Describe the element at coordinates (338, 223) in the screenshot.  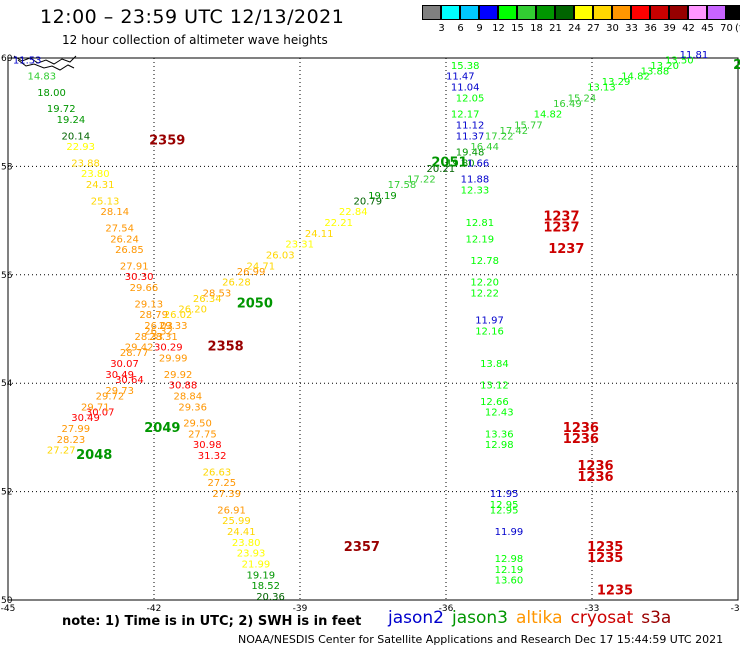
I see `swh-value: 22.21` at that location.